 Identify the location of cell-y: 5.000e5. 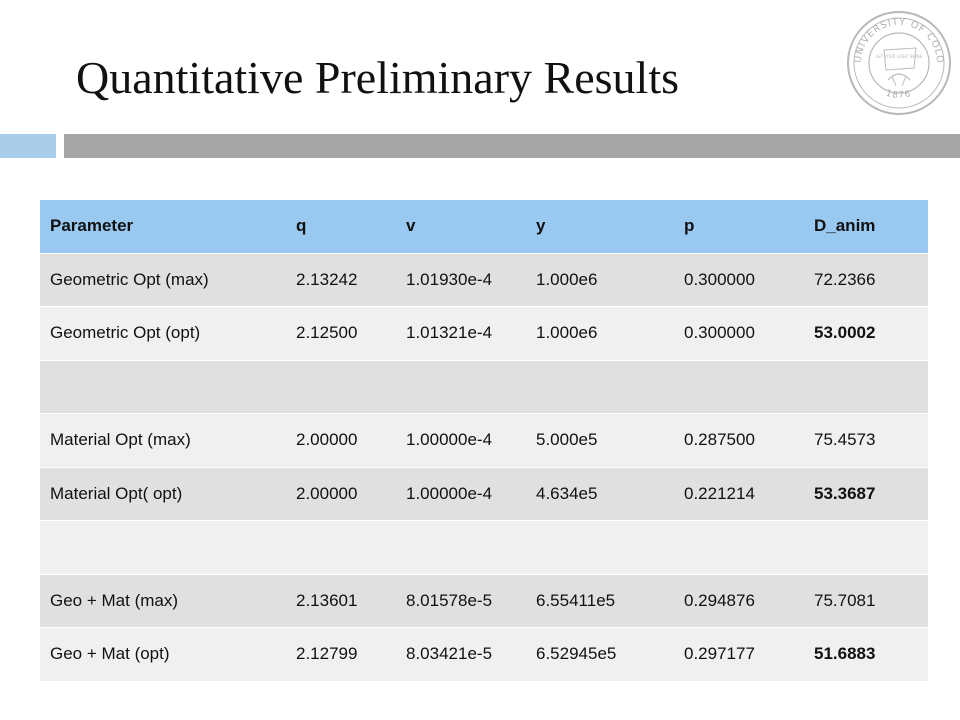
(600, 440).